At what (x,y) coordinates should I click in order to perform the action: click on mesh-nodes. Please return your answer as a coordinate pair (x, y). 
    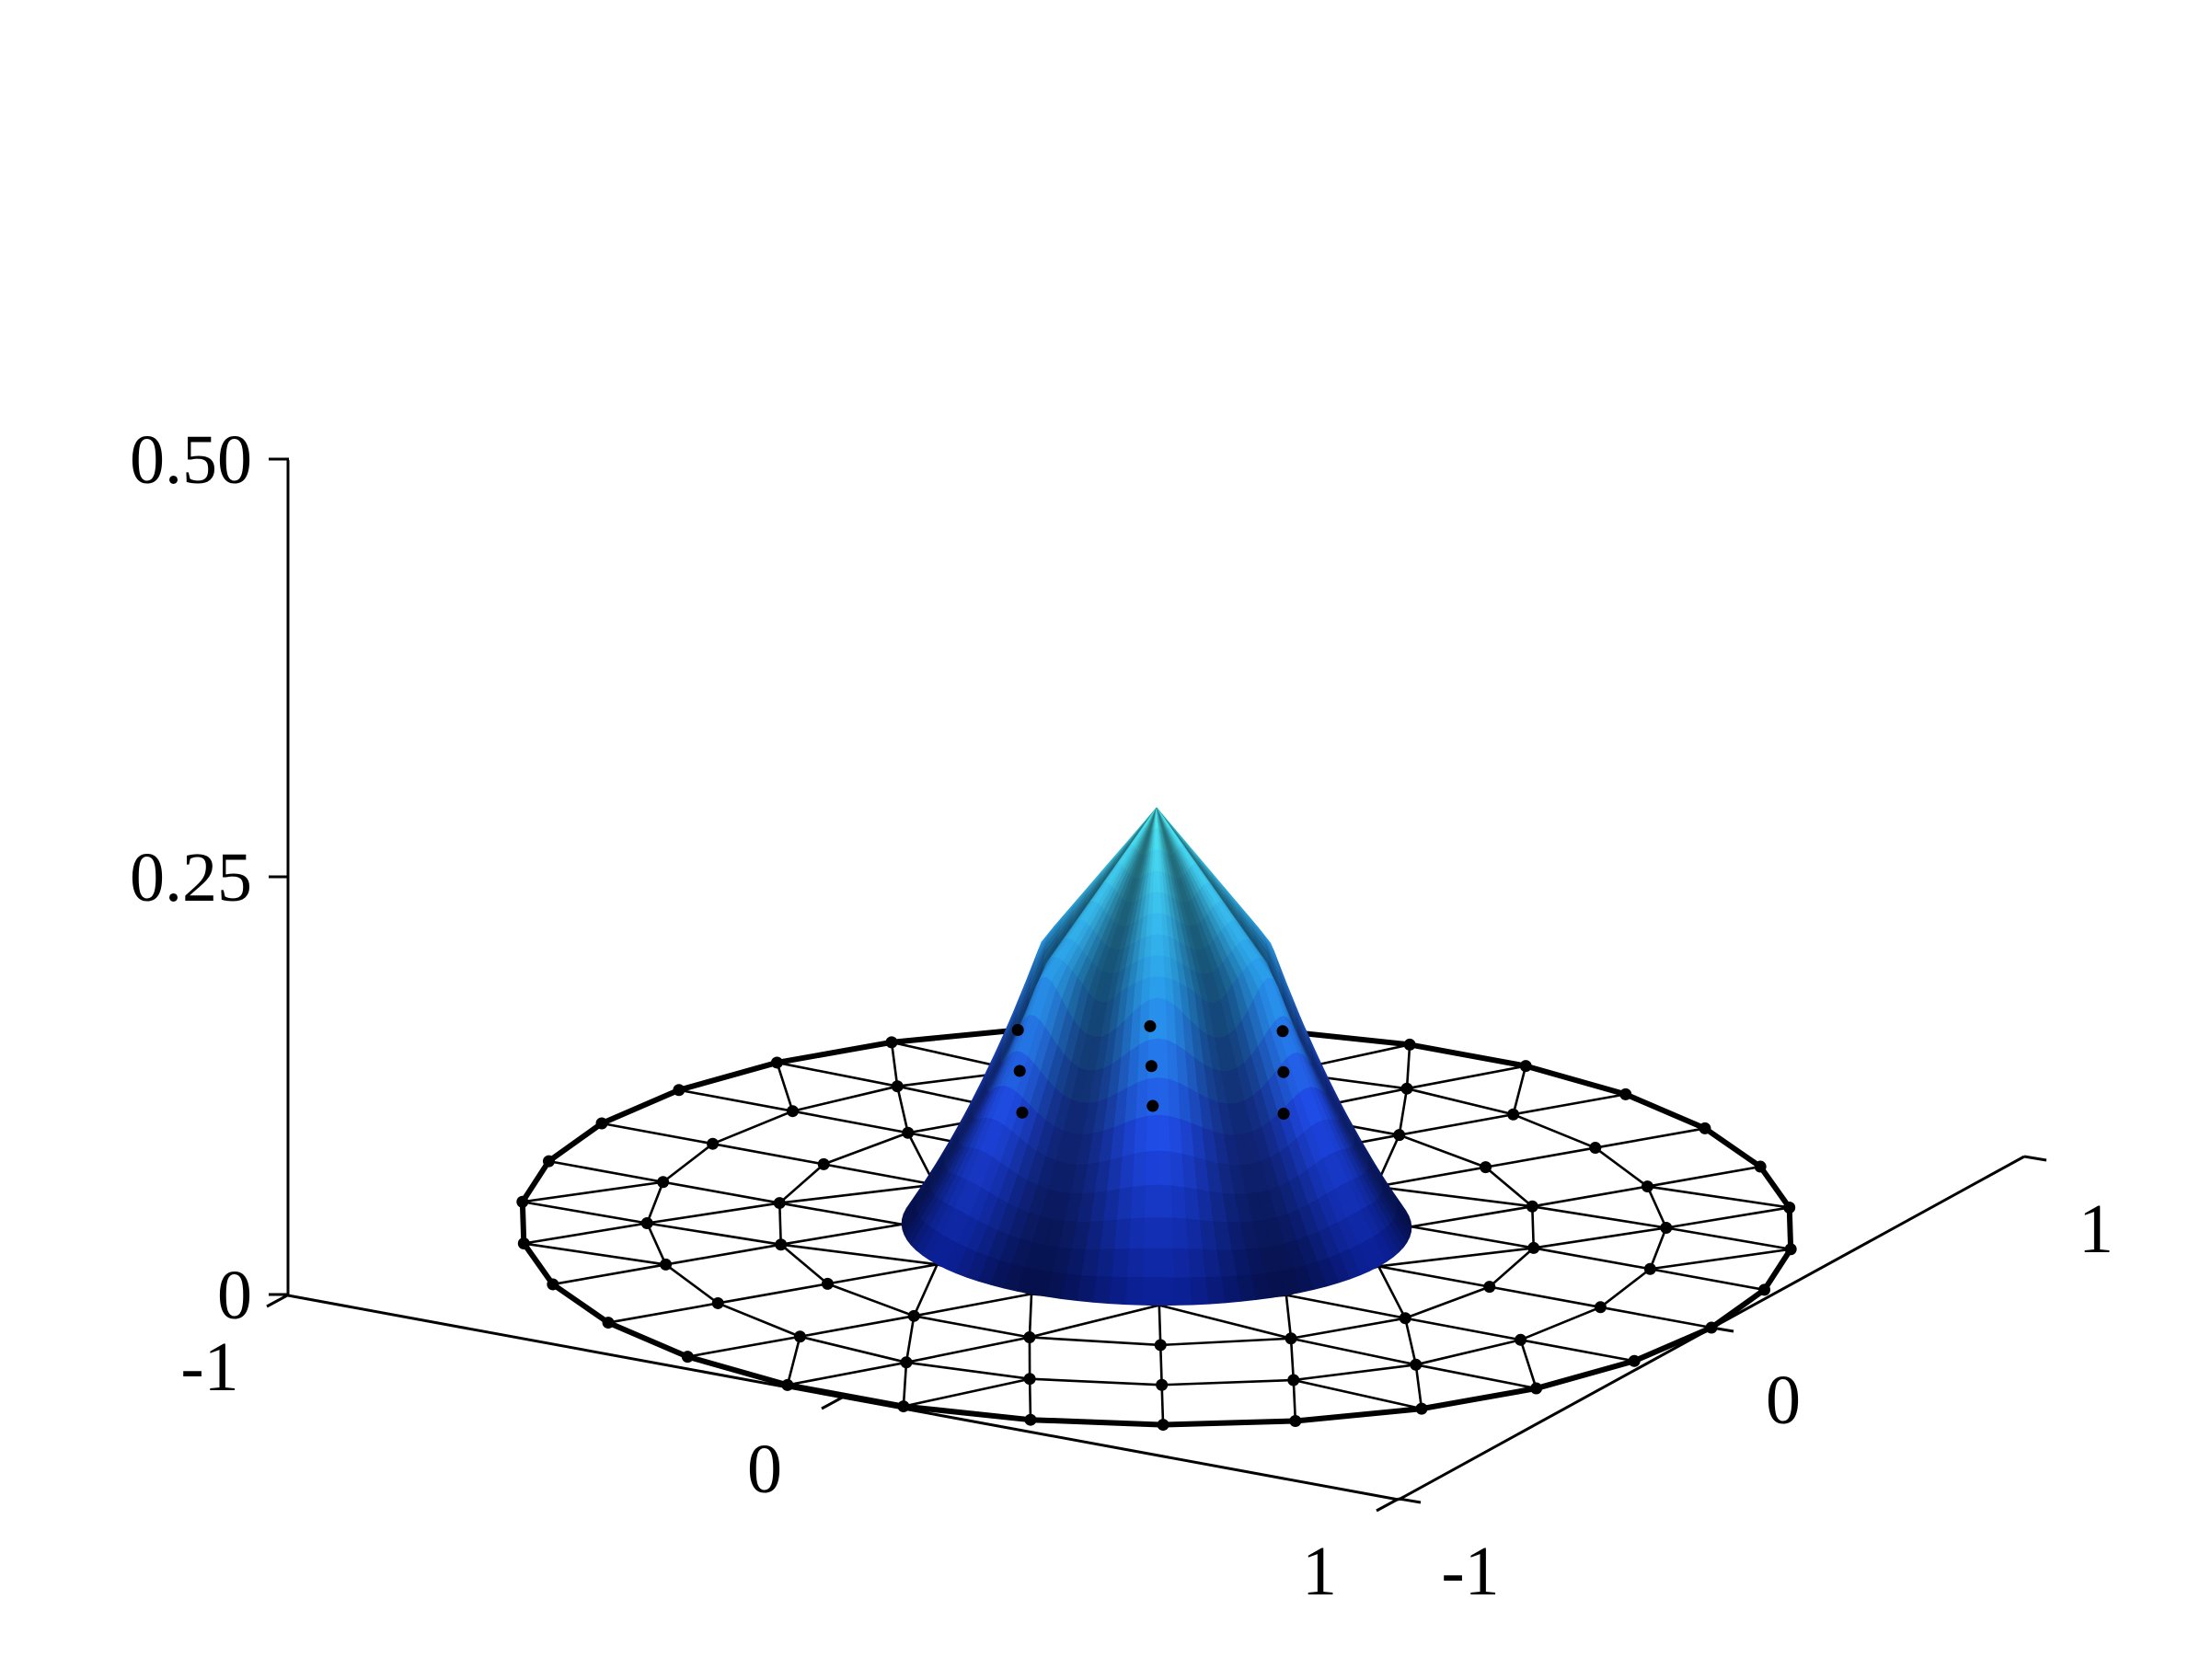
    Looking at the image, I should click on (1156, 1225).